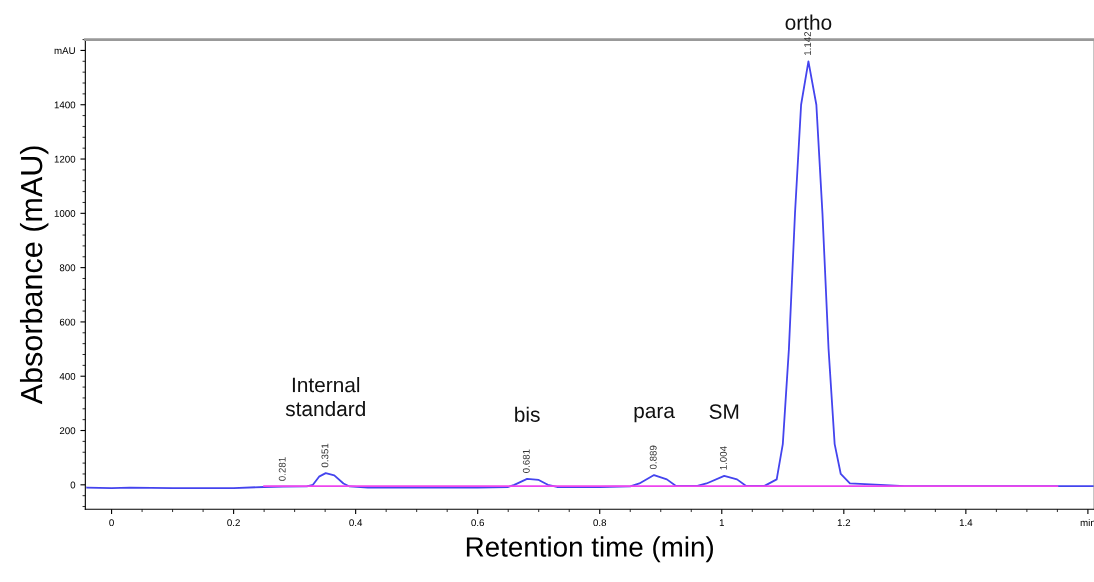 The height and width of the screenshot is (582, 1094). Describe the element at coordinates (356, 523) in the screenshot. I see `x-tick-label: 0.4` at that location.